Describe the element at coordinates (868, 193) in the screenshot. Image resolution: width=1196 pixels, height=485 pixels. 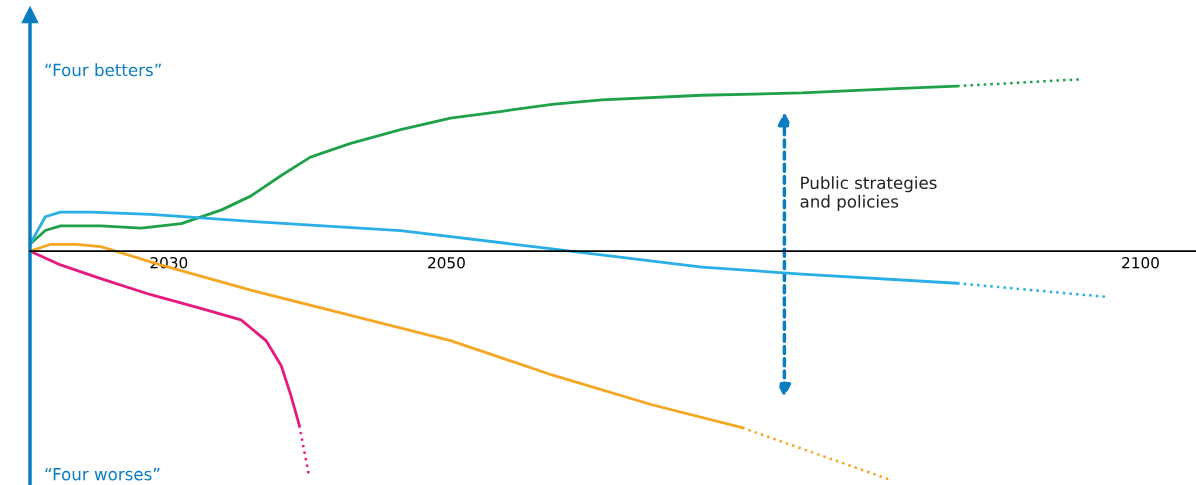
I see `annotation: Public strategies and policies` at that location.